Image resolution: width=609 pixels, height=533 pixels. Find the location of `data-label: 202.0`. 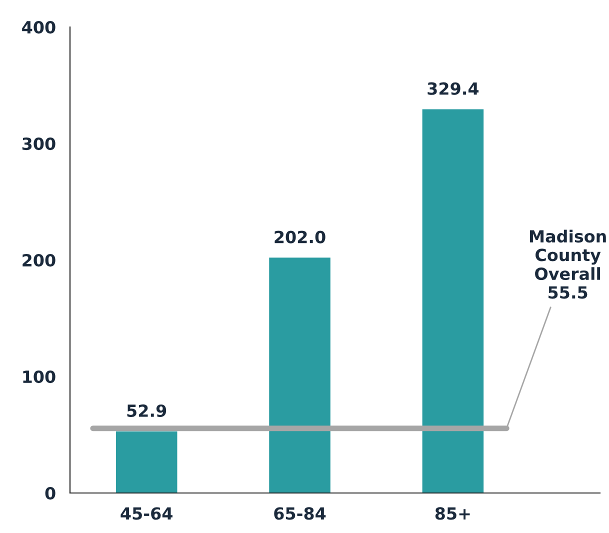

data-label: 202.0 is located at coordinates (300, 237).